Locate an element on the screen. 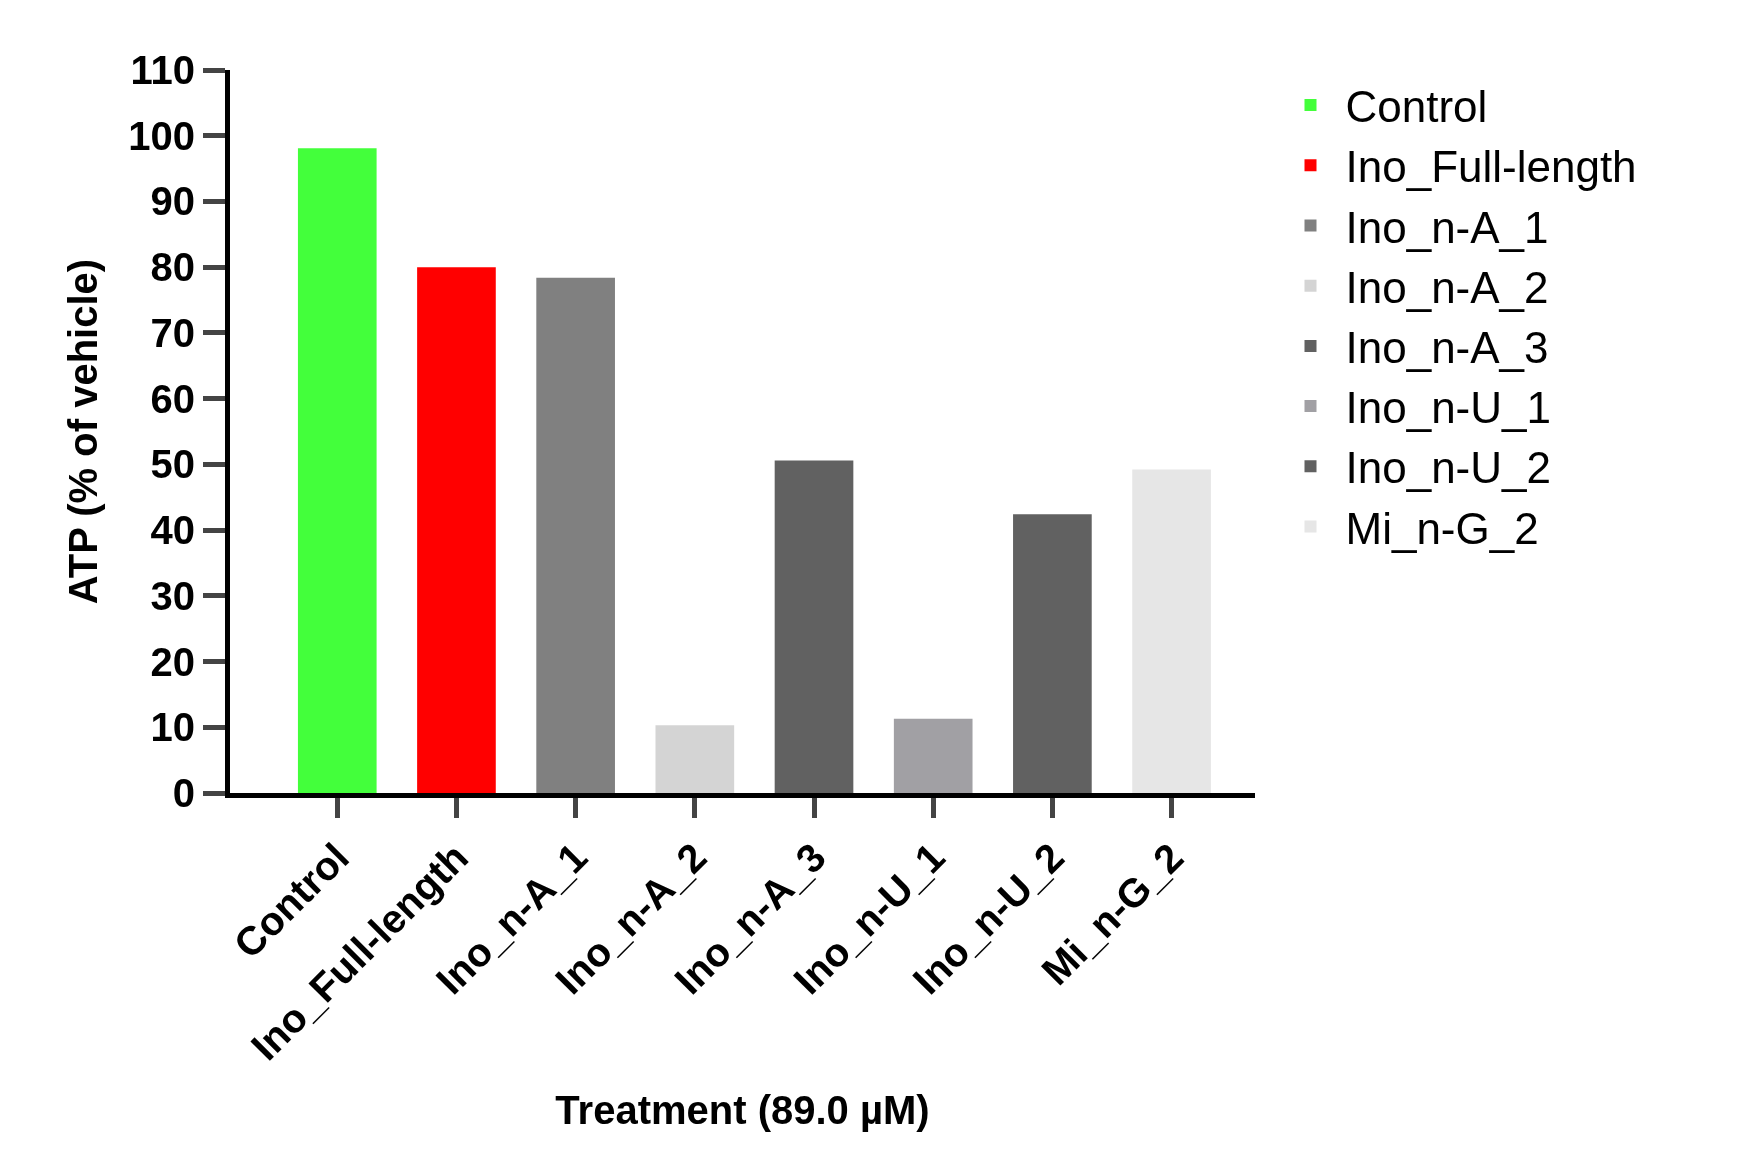 The width and height of the screenshot is (1755, 1163). y-tick-label: 90 is located at coordinates (172, 201).